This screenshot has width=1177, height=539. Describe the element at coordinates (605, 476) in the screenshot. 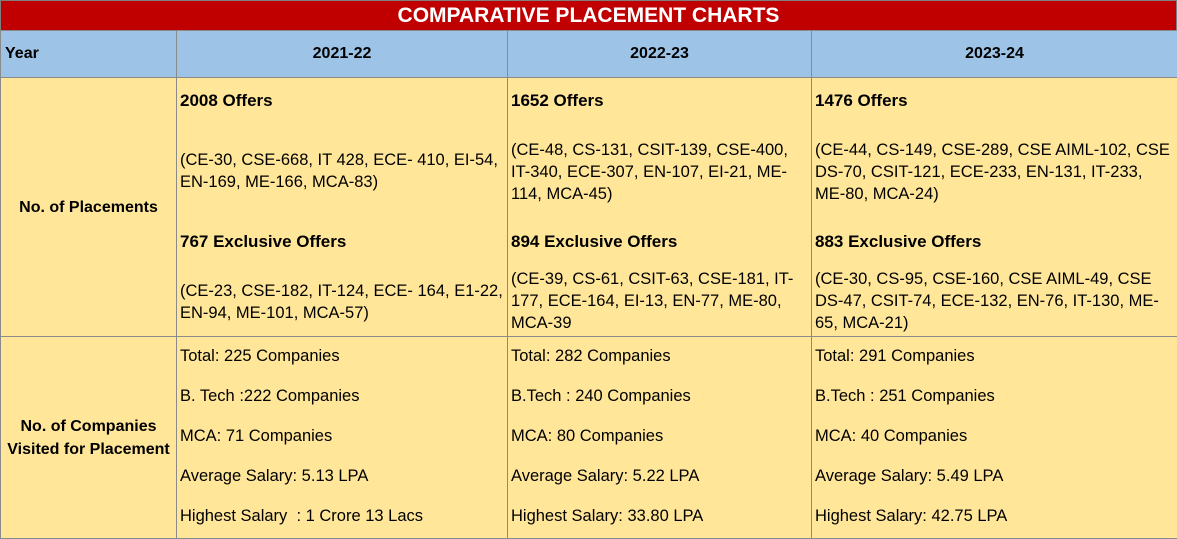

I see `average-salary: Average Salary: 5.22 LPA` at that location.